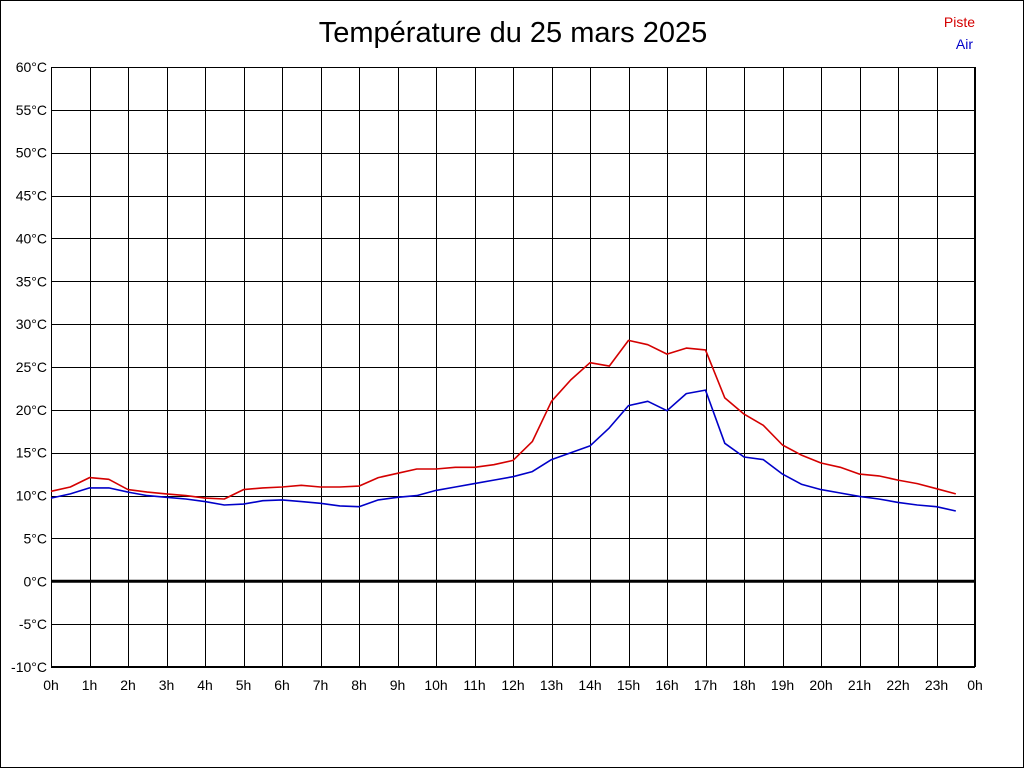 The height and width of the screenshot is (769, 1024). Describe the element at coordinates (33, 624) in the screenshot. I see `y-tick-label: -5°C` at that location.